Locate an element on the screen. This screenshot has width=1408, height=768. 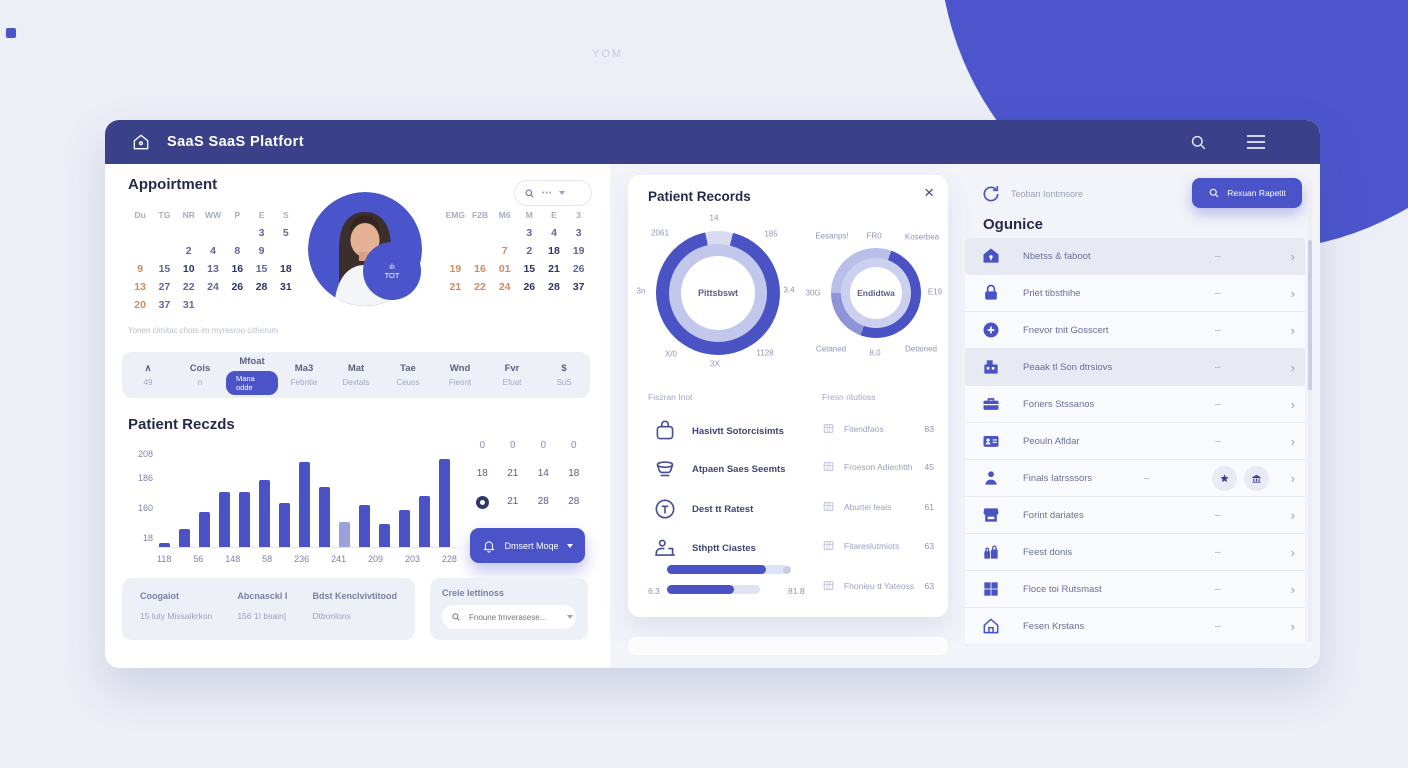
mini-search is located at coordinates (509, 617).